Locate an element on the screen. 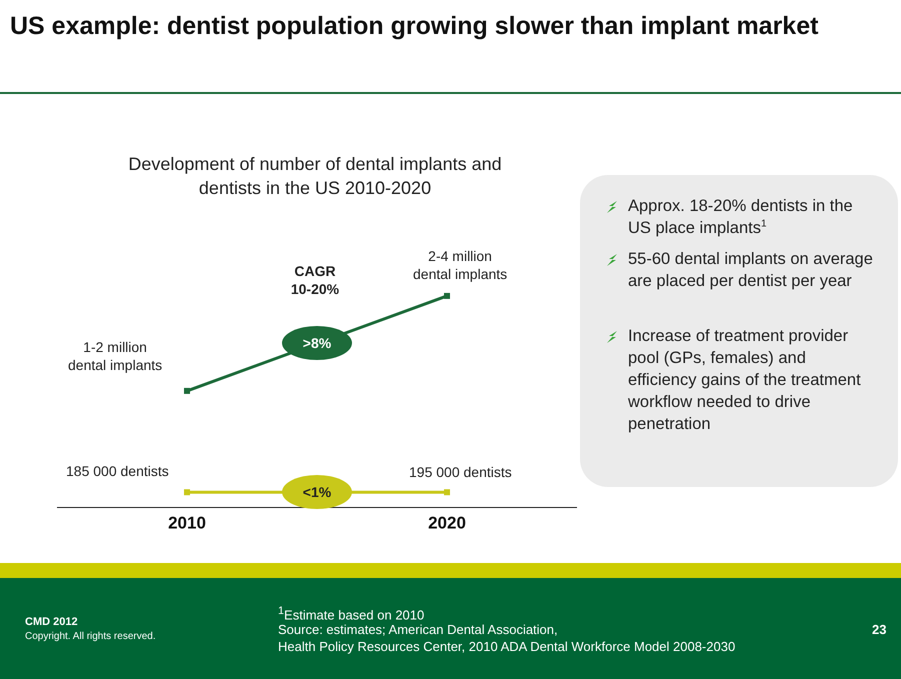  oval-badge: <1% is located at coordinates (317, 492).